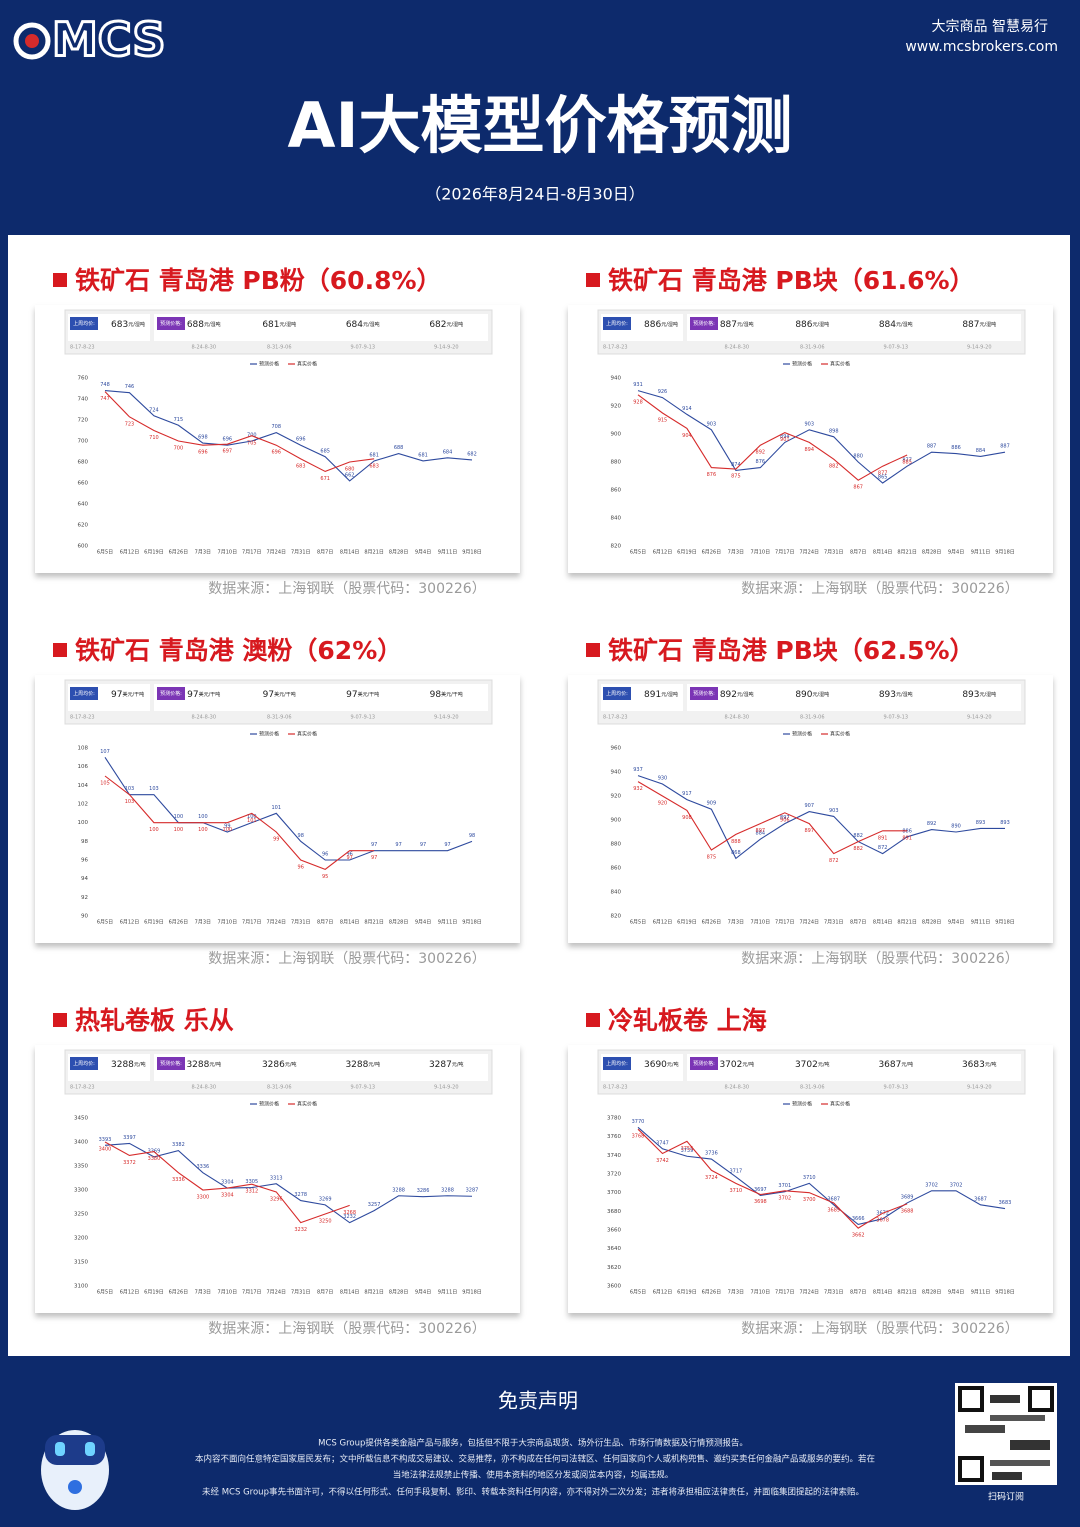  Describe the element at coordinates (84, 898) in the screenshot. I see `y-tick-label: 92` at that location.